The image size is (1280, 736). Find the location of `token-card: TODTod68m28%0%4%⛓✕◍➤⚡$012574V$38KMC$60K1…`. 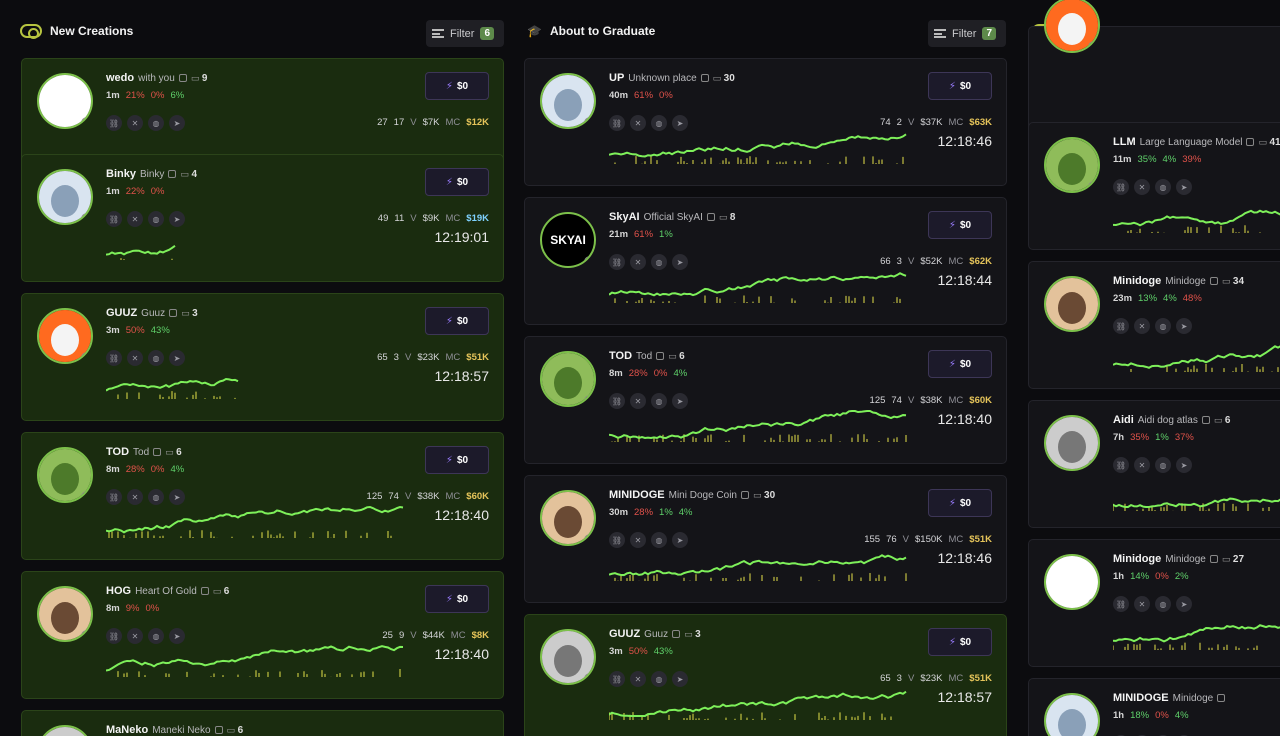

token-card: TODTod68m28%0%4%⛓✕◍➤⚡$012574V$38KMC$60K1… is located at coordinates (262, 496).